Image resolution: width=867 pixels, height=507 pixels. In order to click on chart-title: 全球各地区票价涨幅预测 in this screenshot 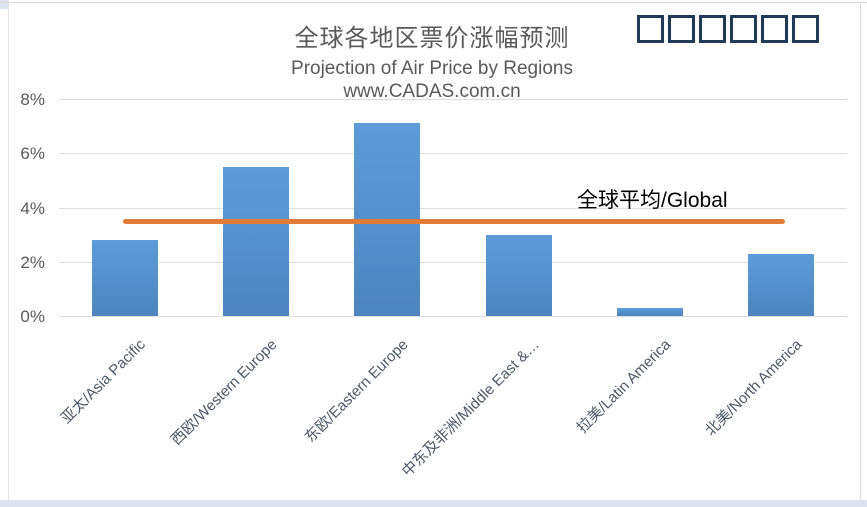, I will do `click(432, 38)`.